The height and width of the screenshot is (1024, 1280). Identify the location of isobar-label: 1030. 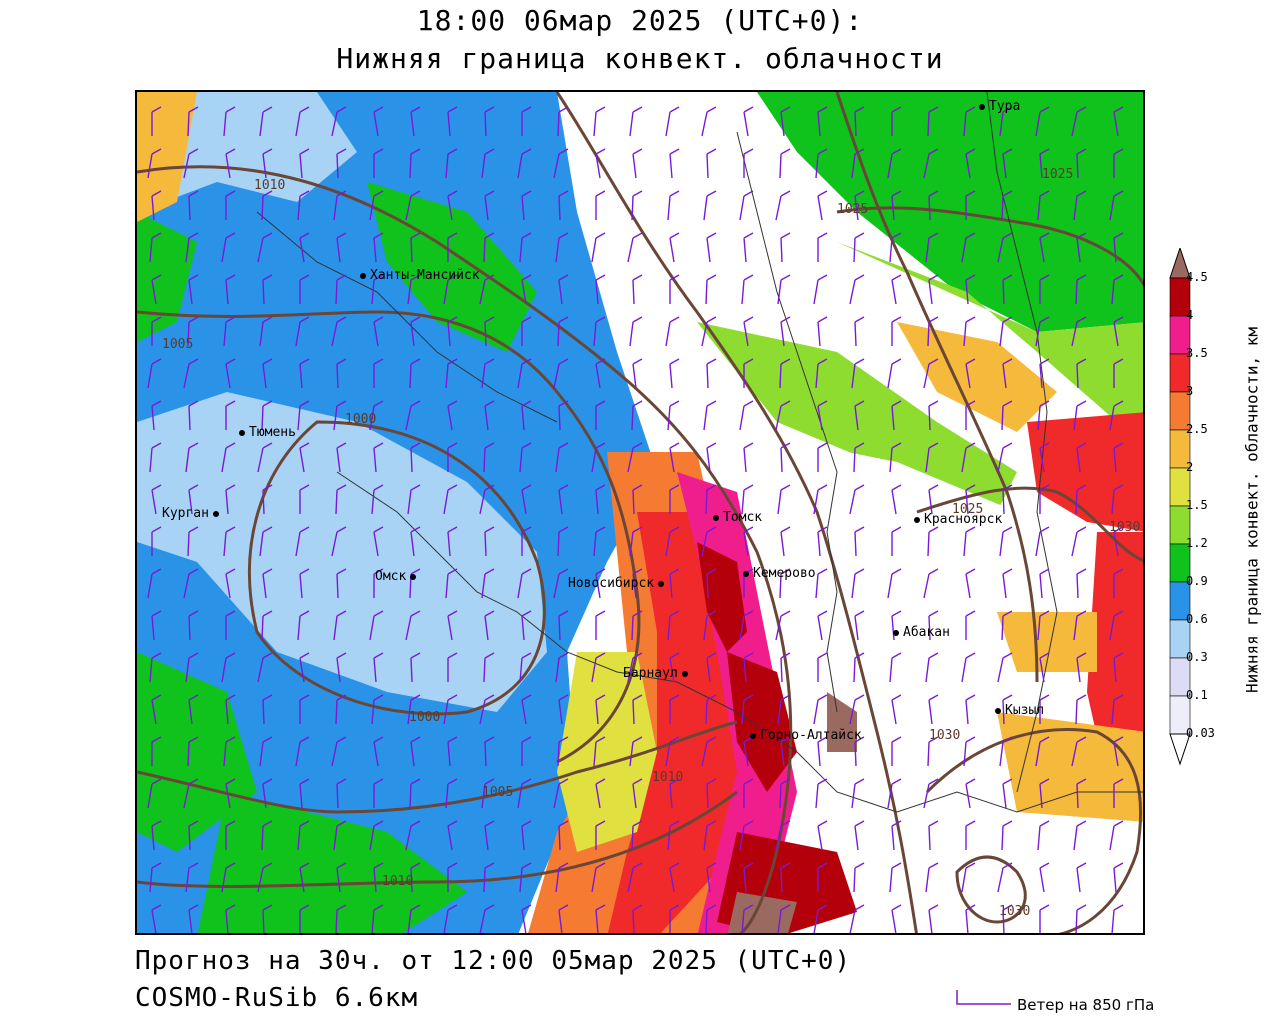
(1015, 911).